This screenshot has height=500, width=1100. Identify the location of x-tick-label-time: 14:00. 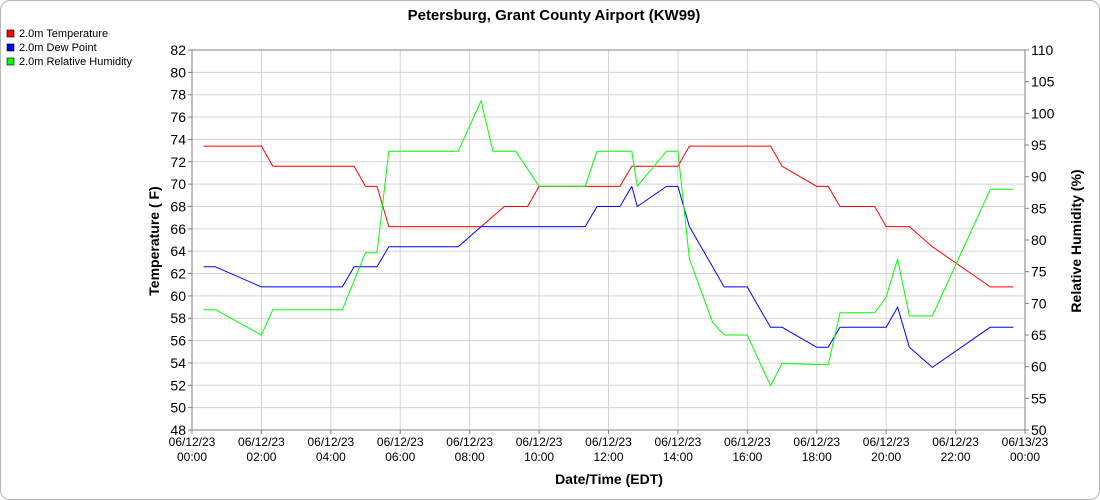
(678, 457).